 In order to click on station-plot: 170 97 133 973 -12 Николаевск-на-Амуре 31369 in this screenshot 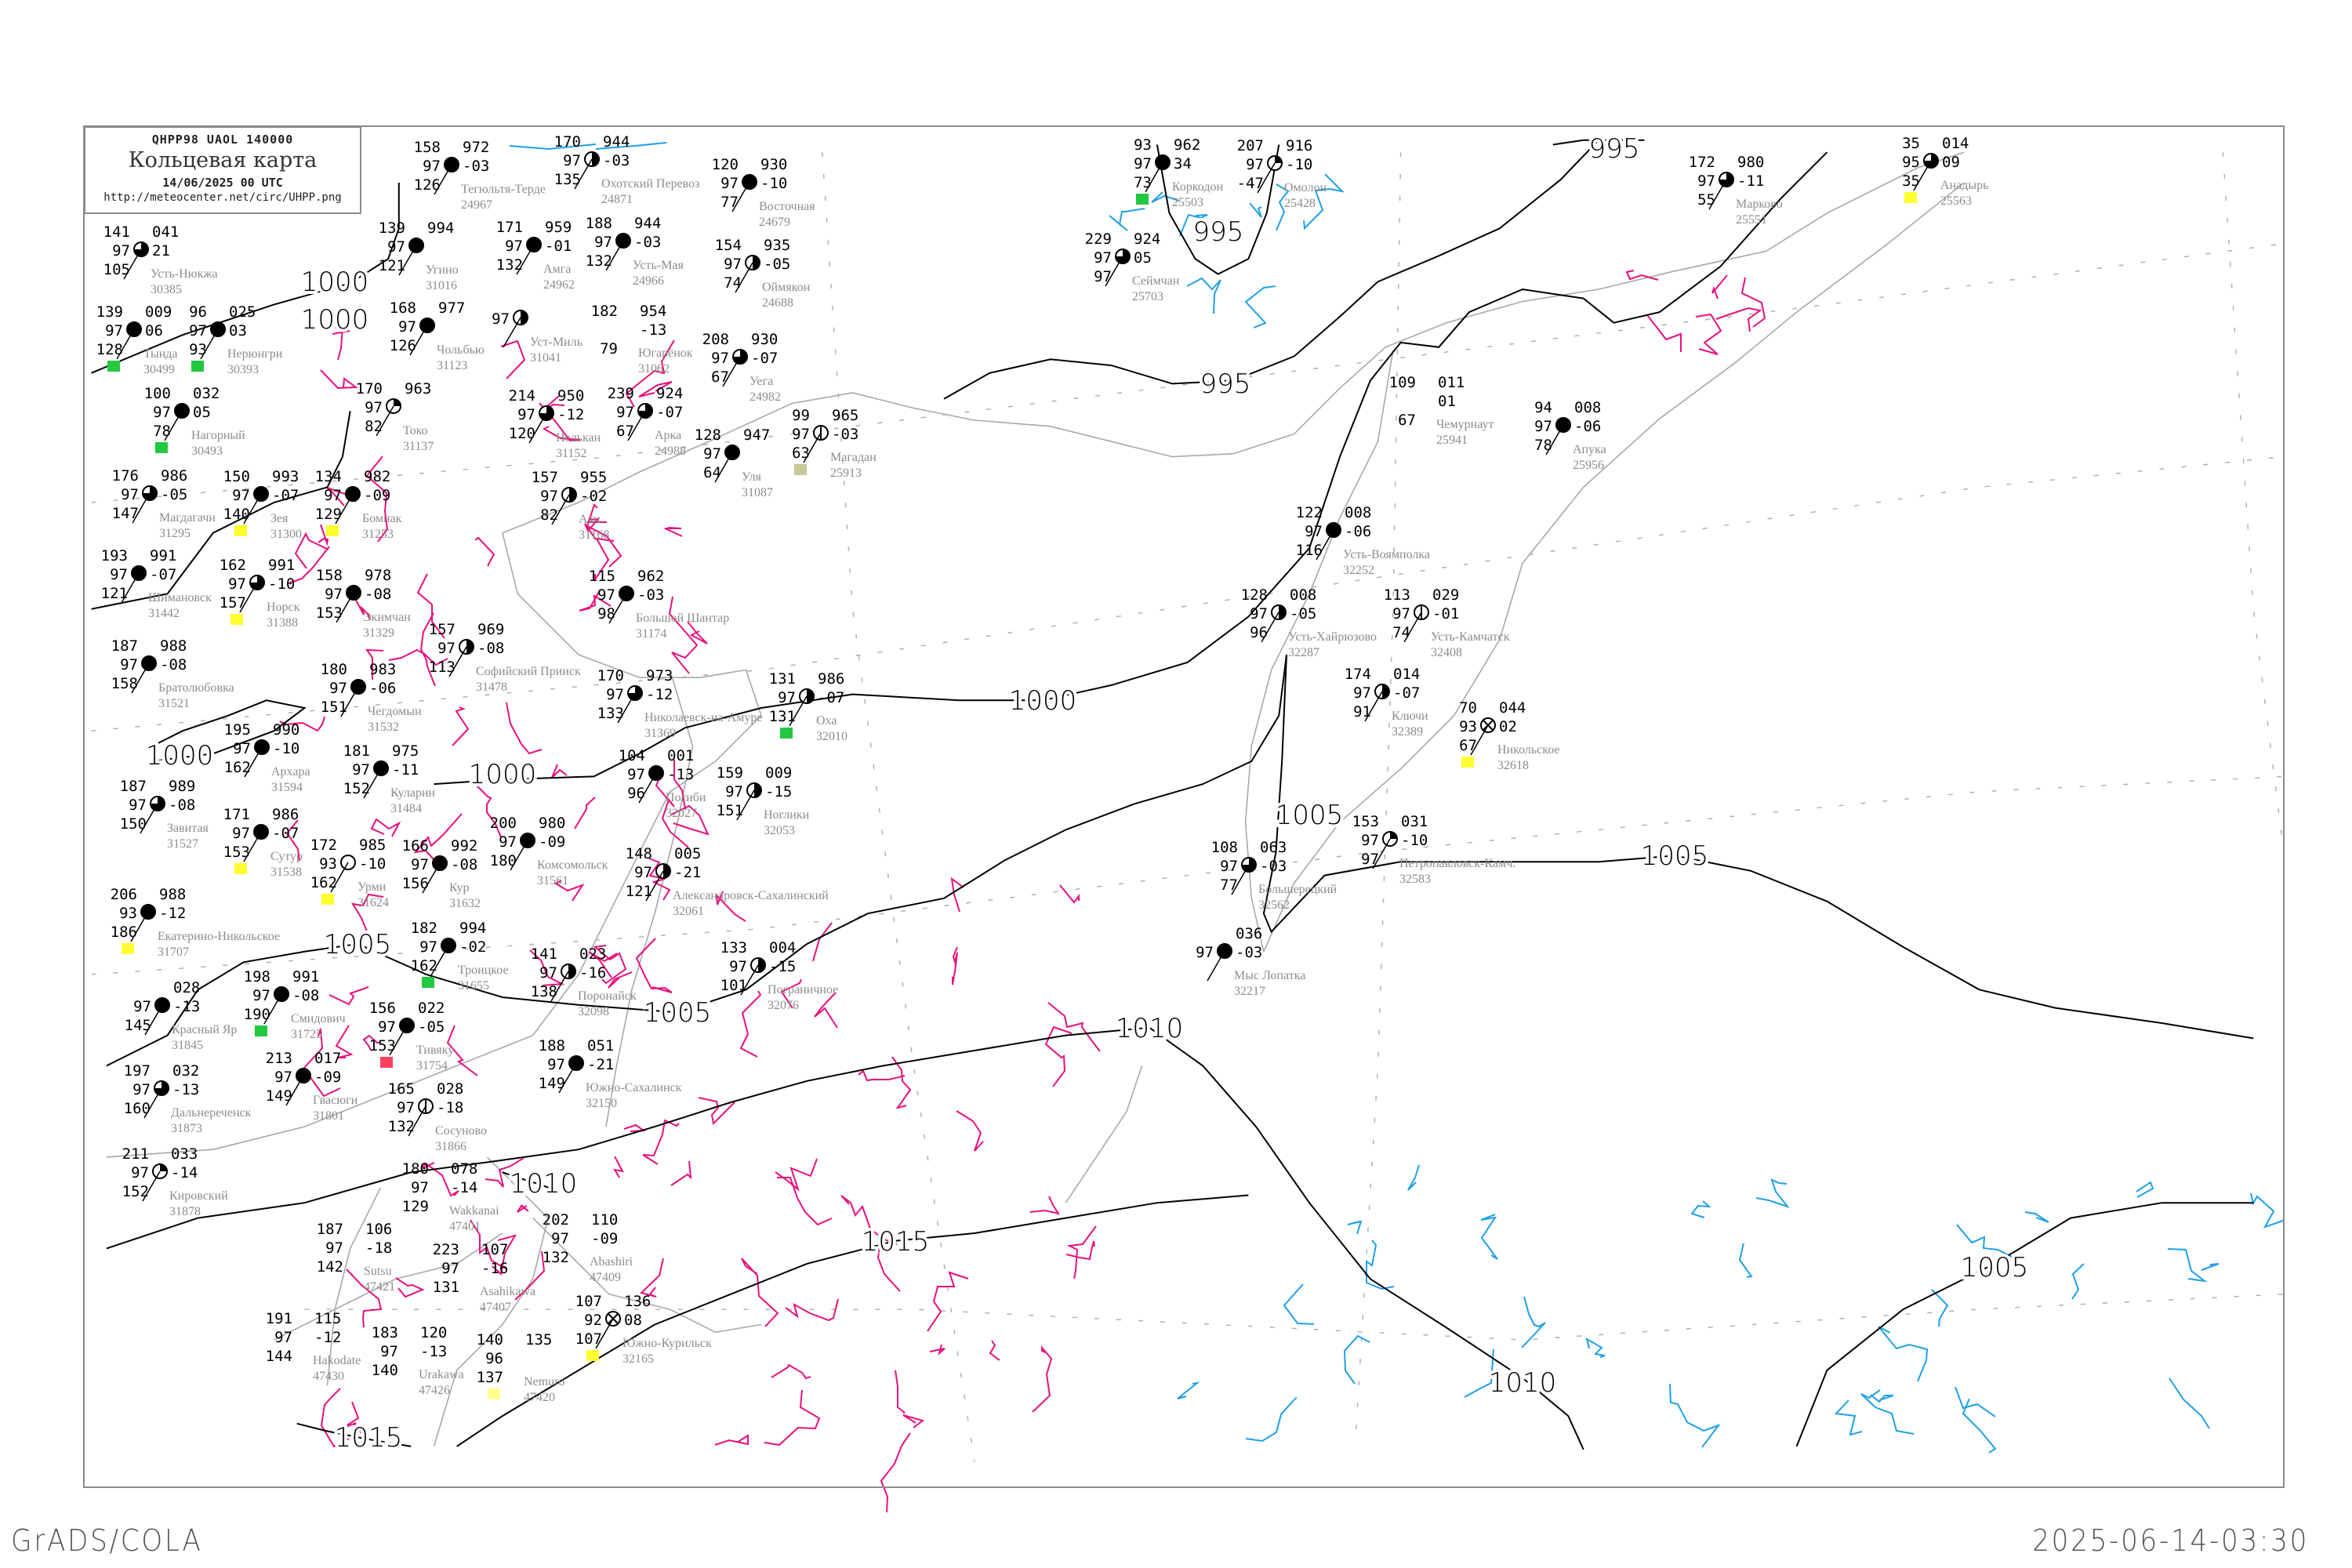, I will do `click(680, 703)`.